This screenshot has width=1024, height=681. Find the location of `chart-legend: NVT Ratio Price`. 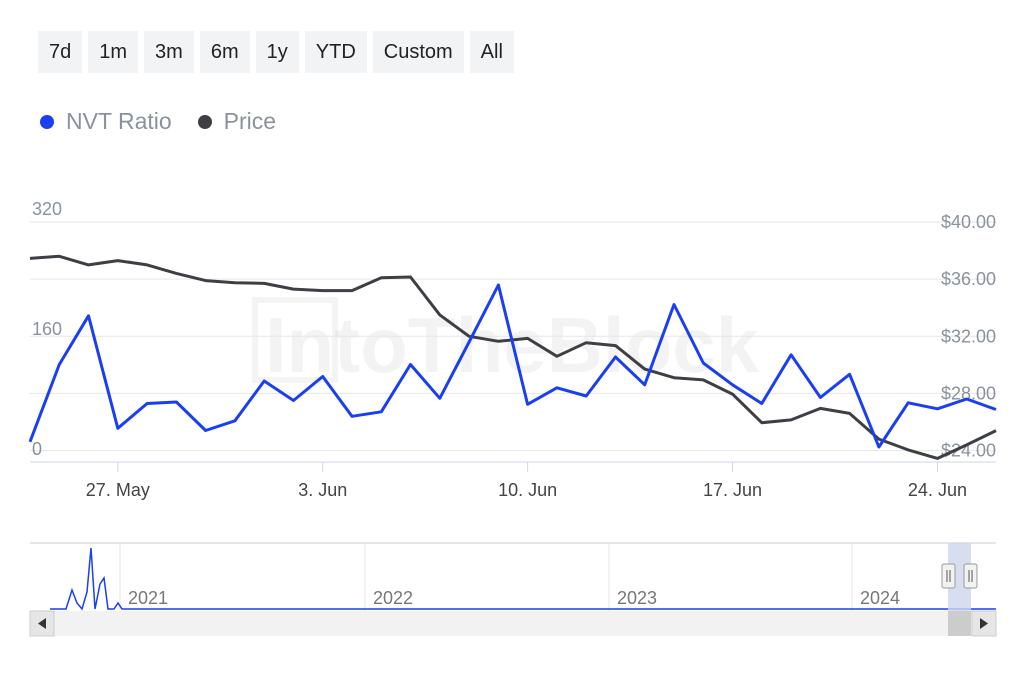

chart-legend: NVT Ratio Price is located at coordinates (158, 121).